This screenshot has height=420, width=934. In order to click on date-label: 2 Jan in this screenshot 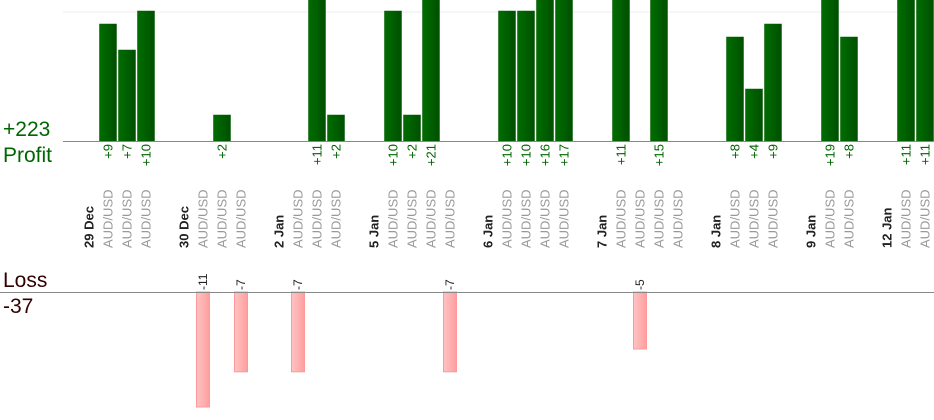, I will do `click(279, 231)`.